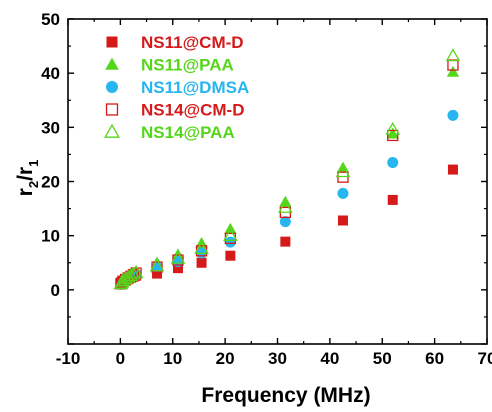 The image size is (492, 412). What do you see at coordinates (50, 236) in the screenshot?
I see `y-tick-label: 10` at bounding box center [50, 236].